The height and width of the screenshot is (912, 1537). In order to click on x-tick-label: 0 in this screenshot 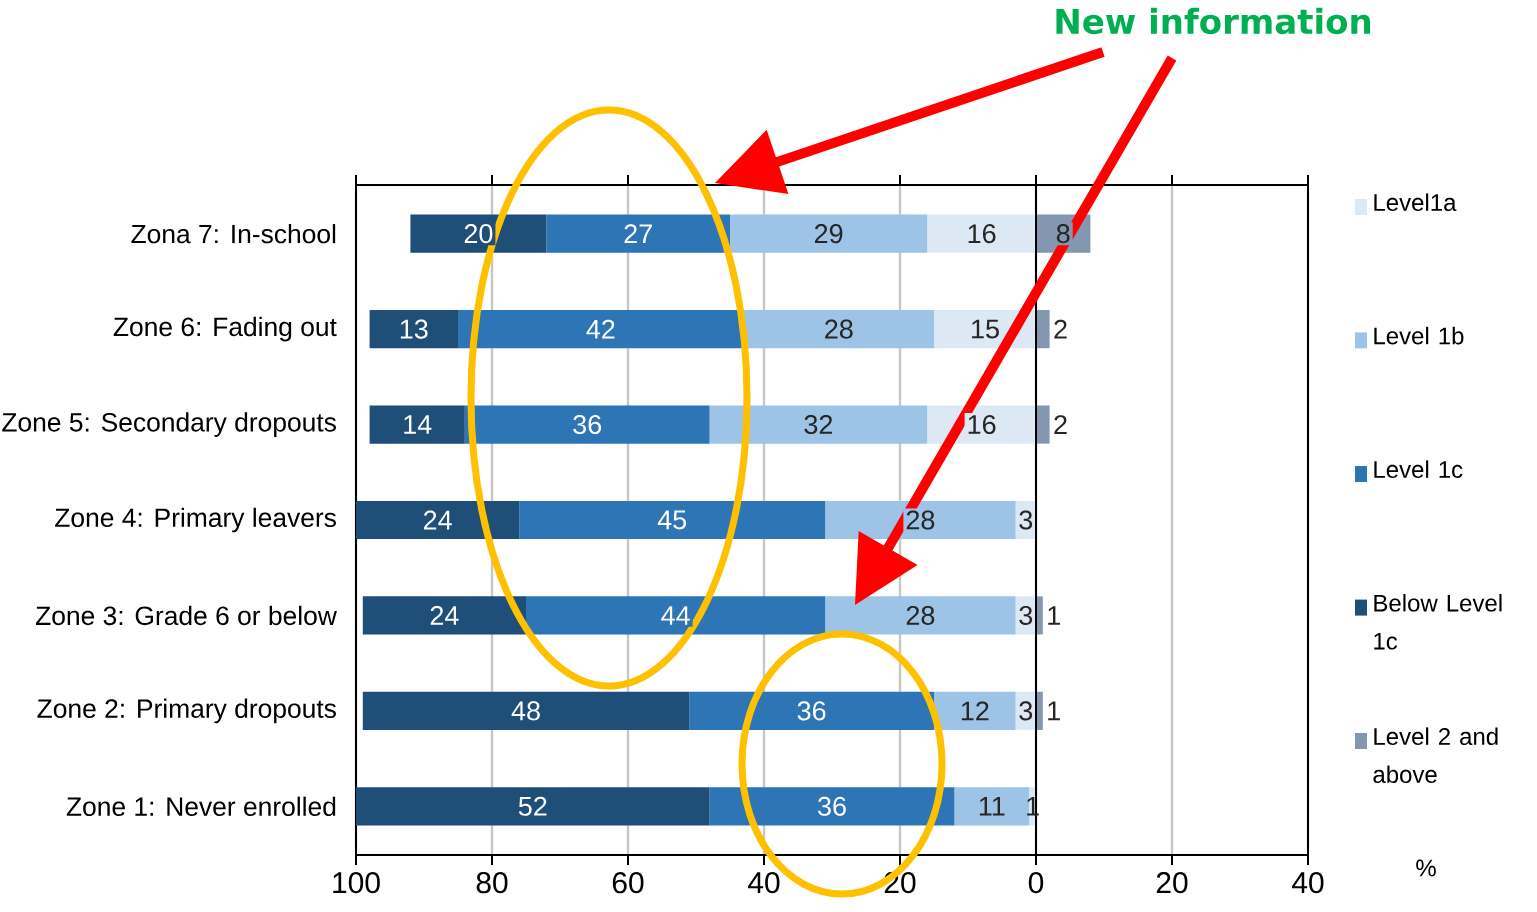, I will do `click(1036, 883)`.